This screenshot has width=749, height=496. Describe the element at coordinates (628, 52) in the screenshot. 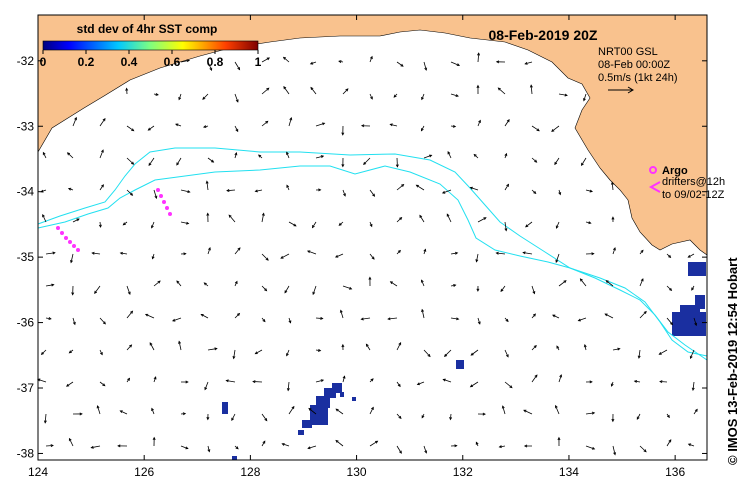

I see `model-label: NRT00 GSL` at that location.